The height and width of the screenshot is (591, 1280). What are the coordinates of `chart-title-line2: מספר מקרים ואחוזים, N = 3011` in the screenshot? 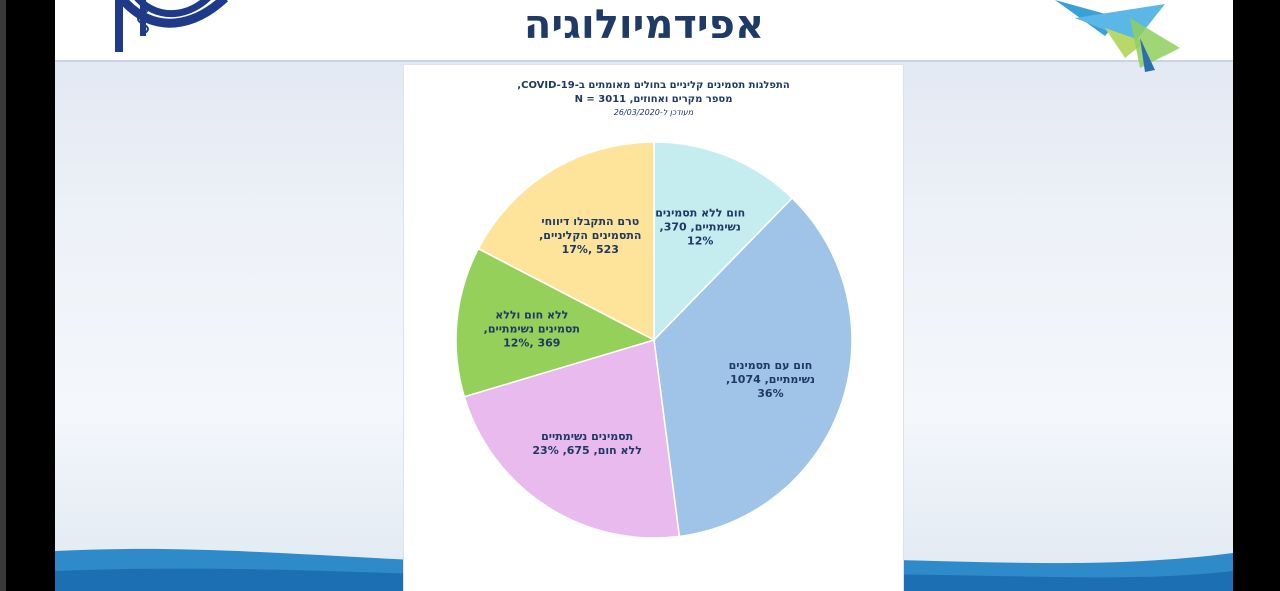 It's located at (653, 99).